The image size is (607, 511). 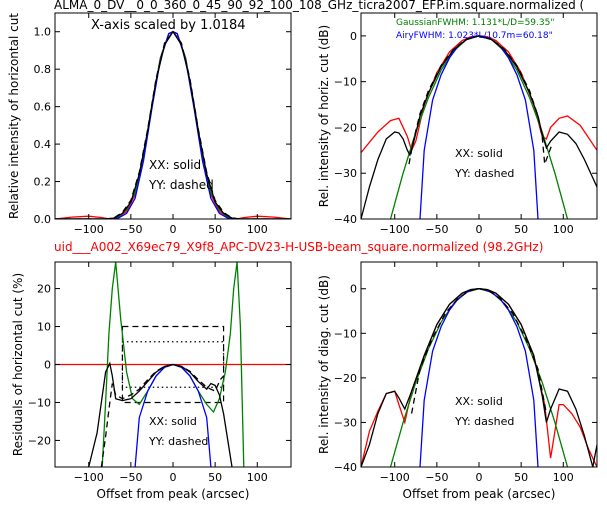 What do you see at coordinates (44, 289) in the screenshot?
I see `y-tick-label: 20` at bounding box center [44, 289].